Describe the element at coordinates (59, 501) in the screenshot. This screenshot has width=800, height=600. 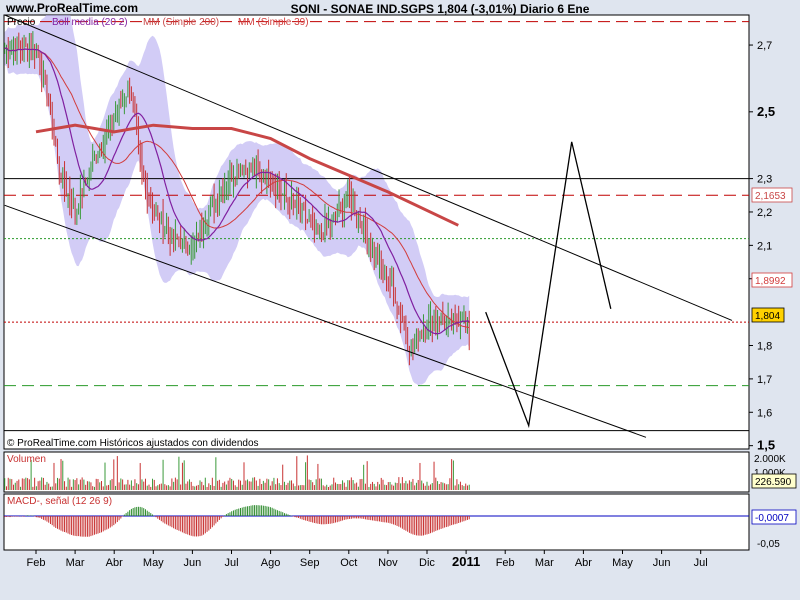
I see `macd-label: MACD-, señal (12 26 9)` at that location.